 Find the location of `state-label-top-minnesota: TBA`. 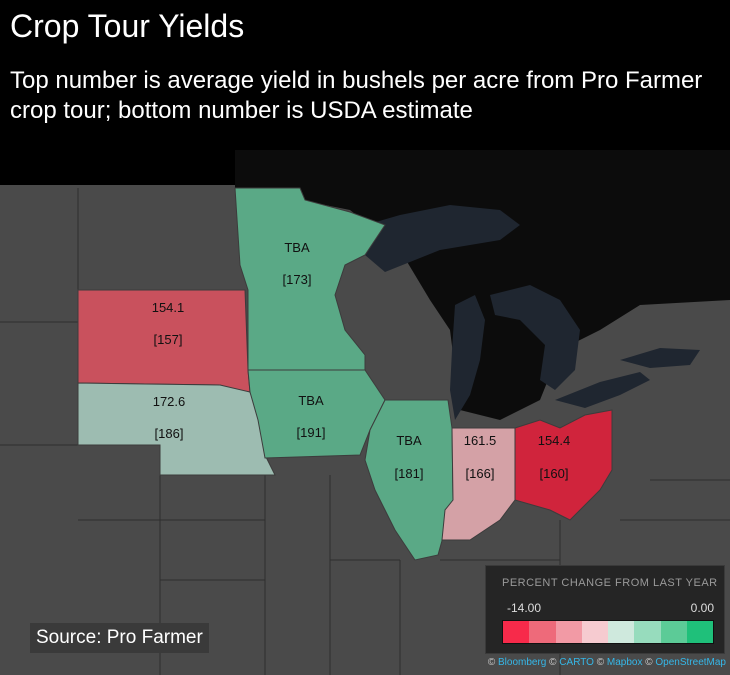

state-label-top-minnesota: TBA is located at coordinates (297, 247).